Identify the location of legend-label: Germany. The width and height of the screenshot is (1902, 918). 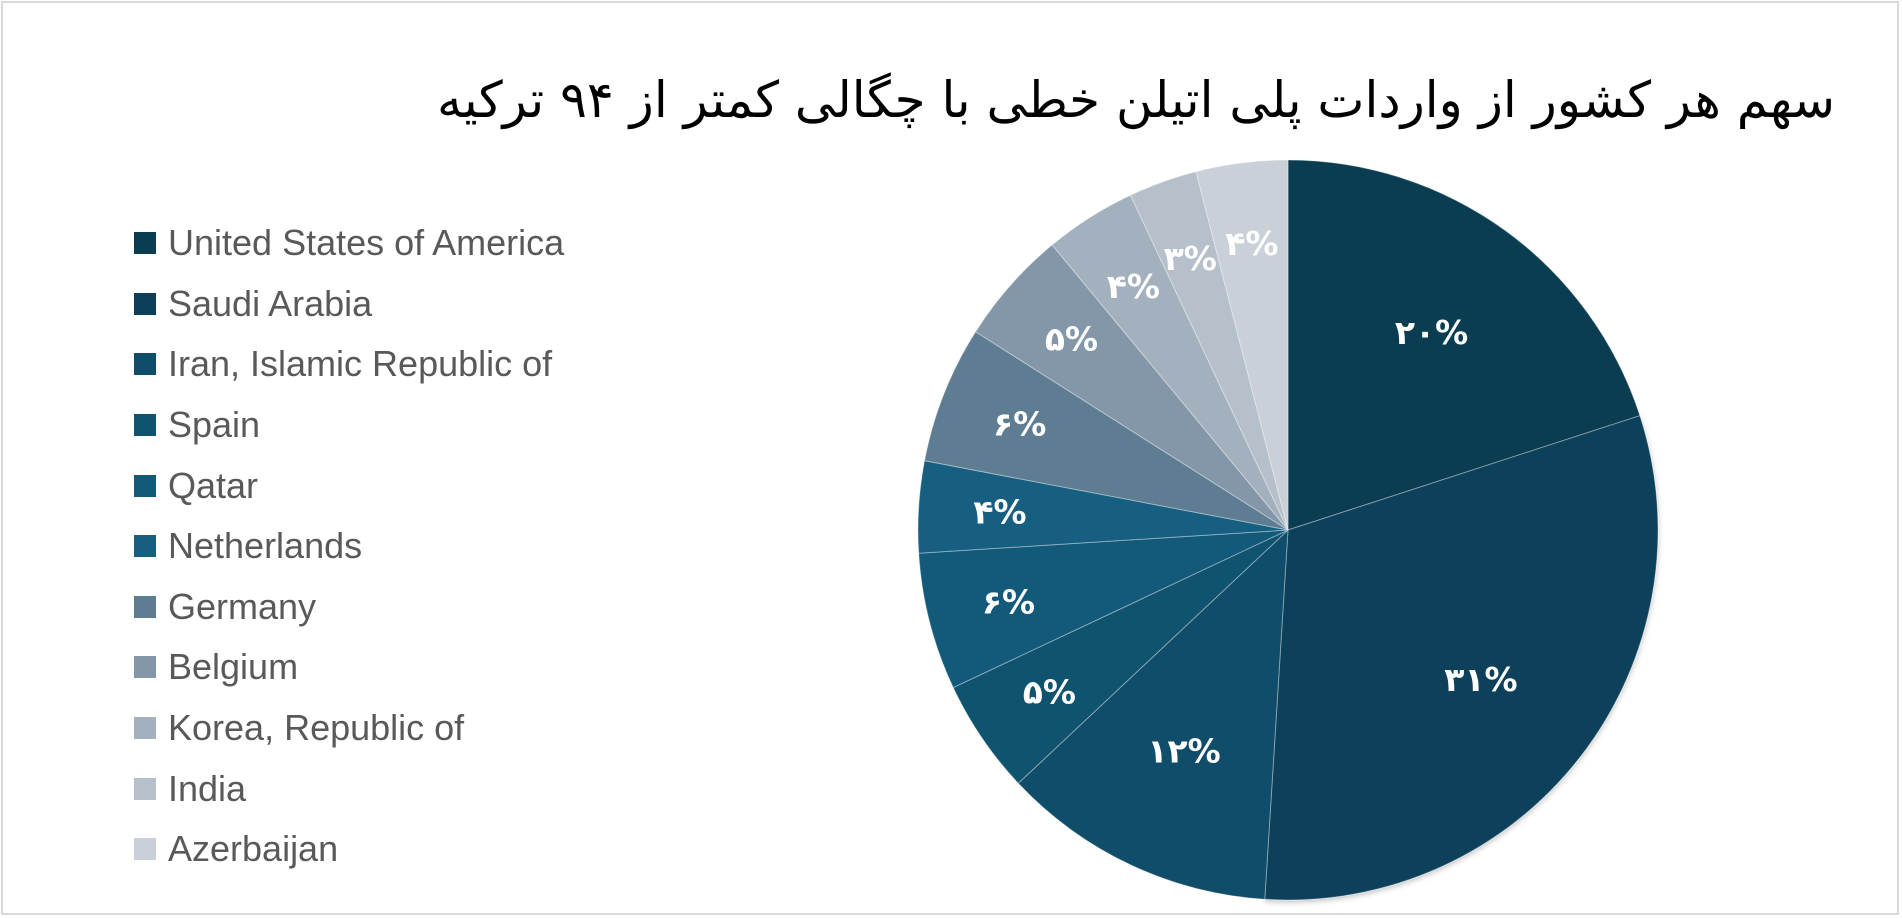
(242, 606).